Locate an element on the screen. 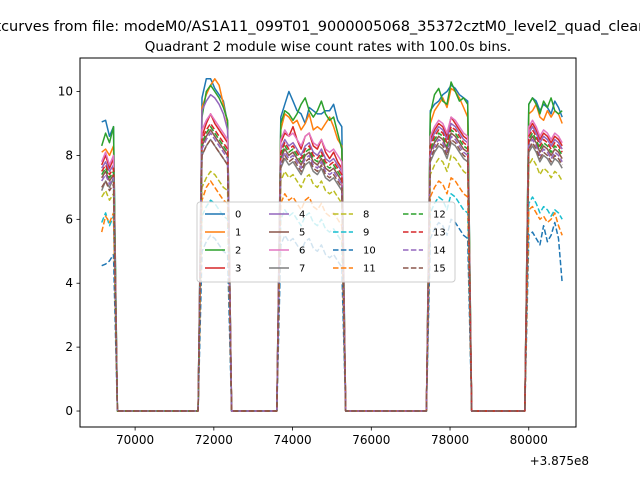 The height and width of the screenshot is (480, 640). legend-label-8: 8 is located at coordinates (366, 215).